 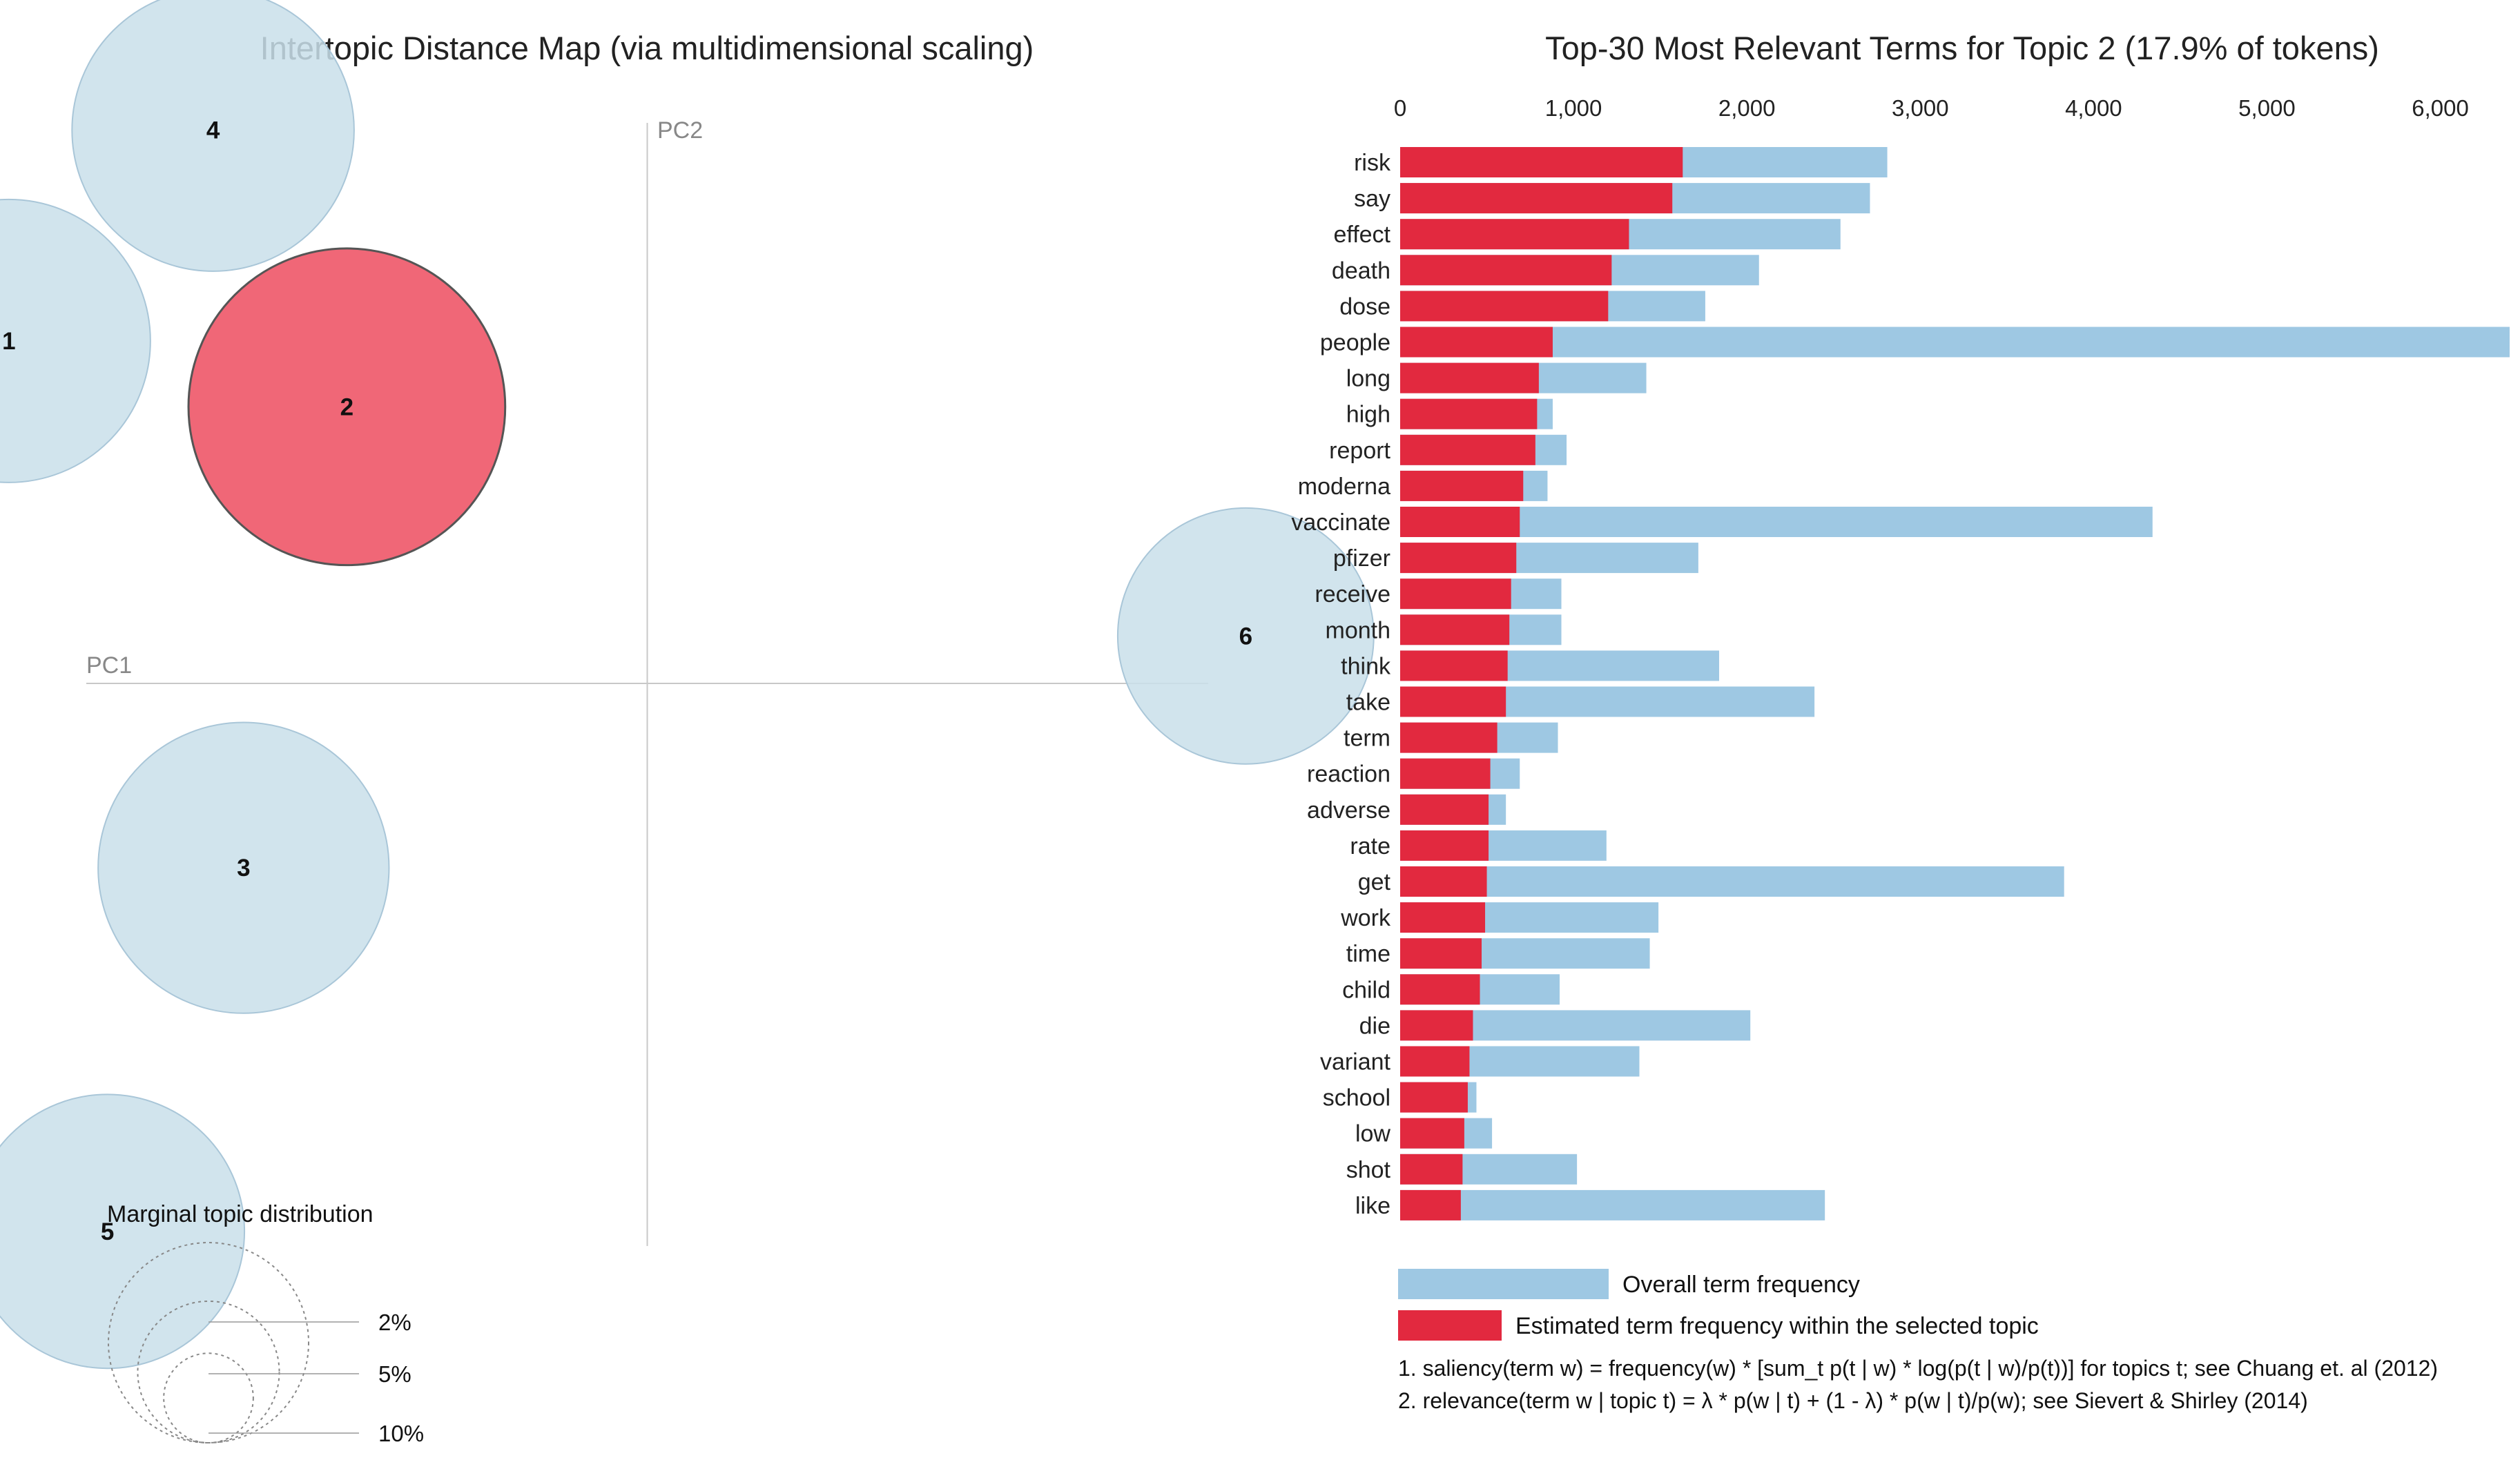 I want to click on term-label-work: work, so click(x=1365, y=918).